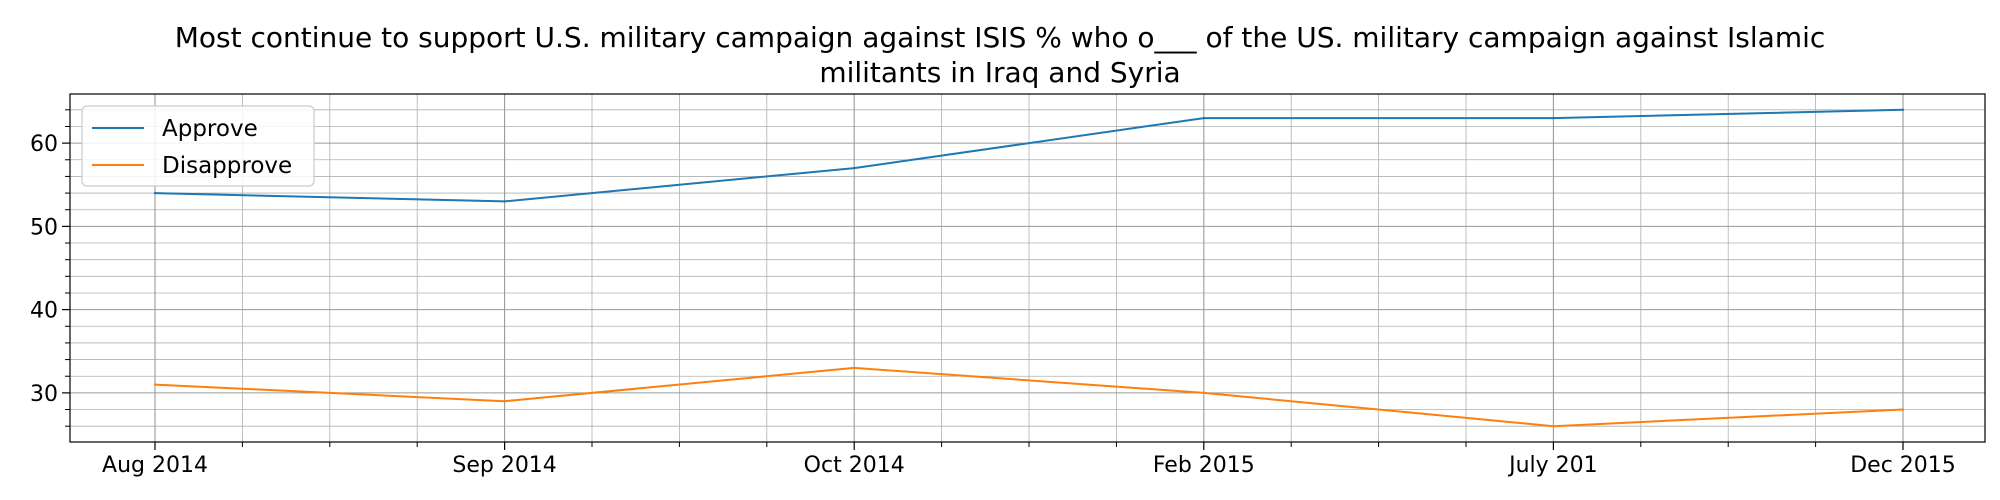 This screenshot has width=2000, height=500. What do you see at coordinates (210, 129) in the screenshot?
I see `legend-label-approve: Approve` at bounding box center [210, 129].